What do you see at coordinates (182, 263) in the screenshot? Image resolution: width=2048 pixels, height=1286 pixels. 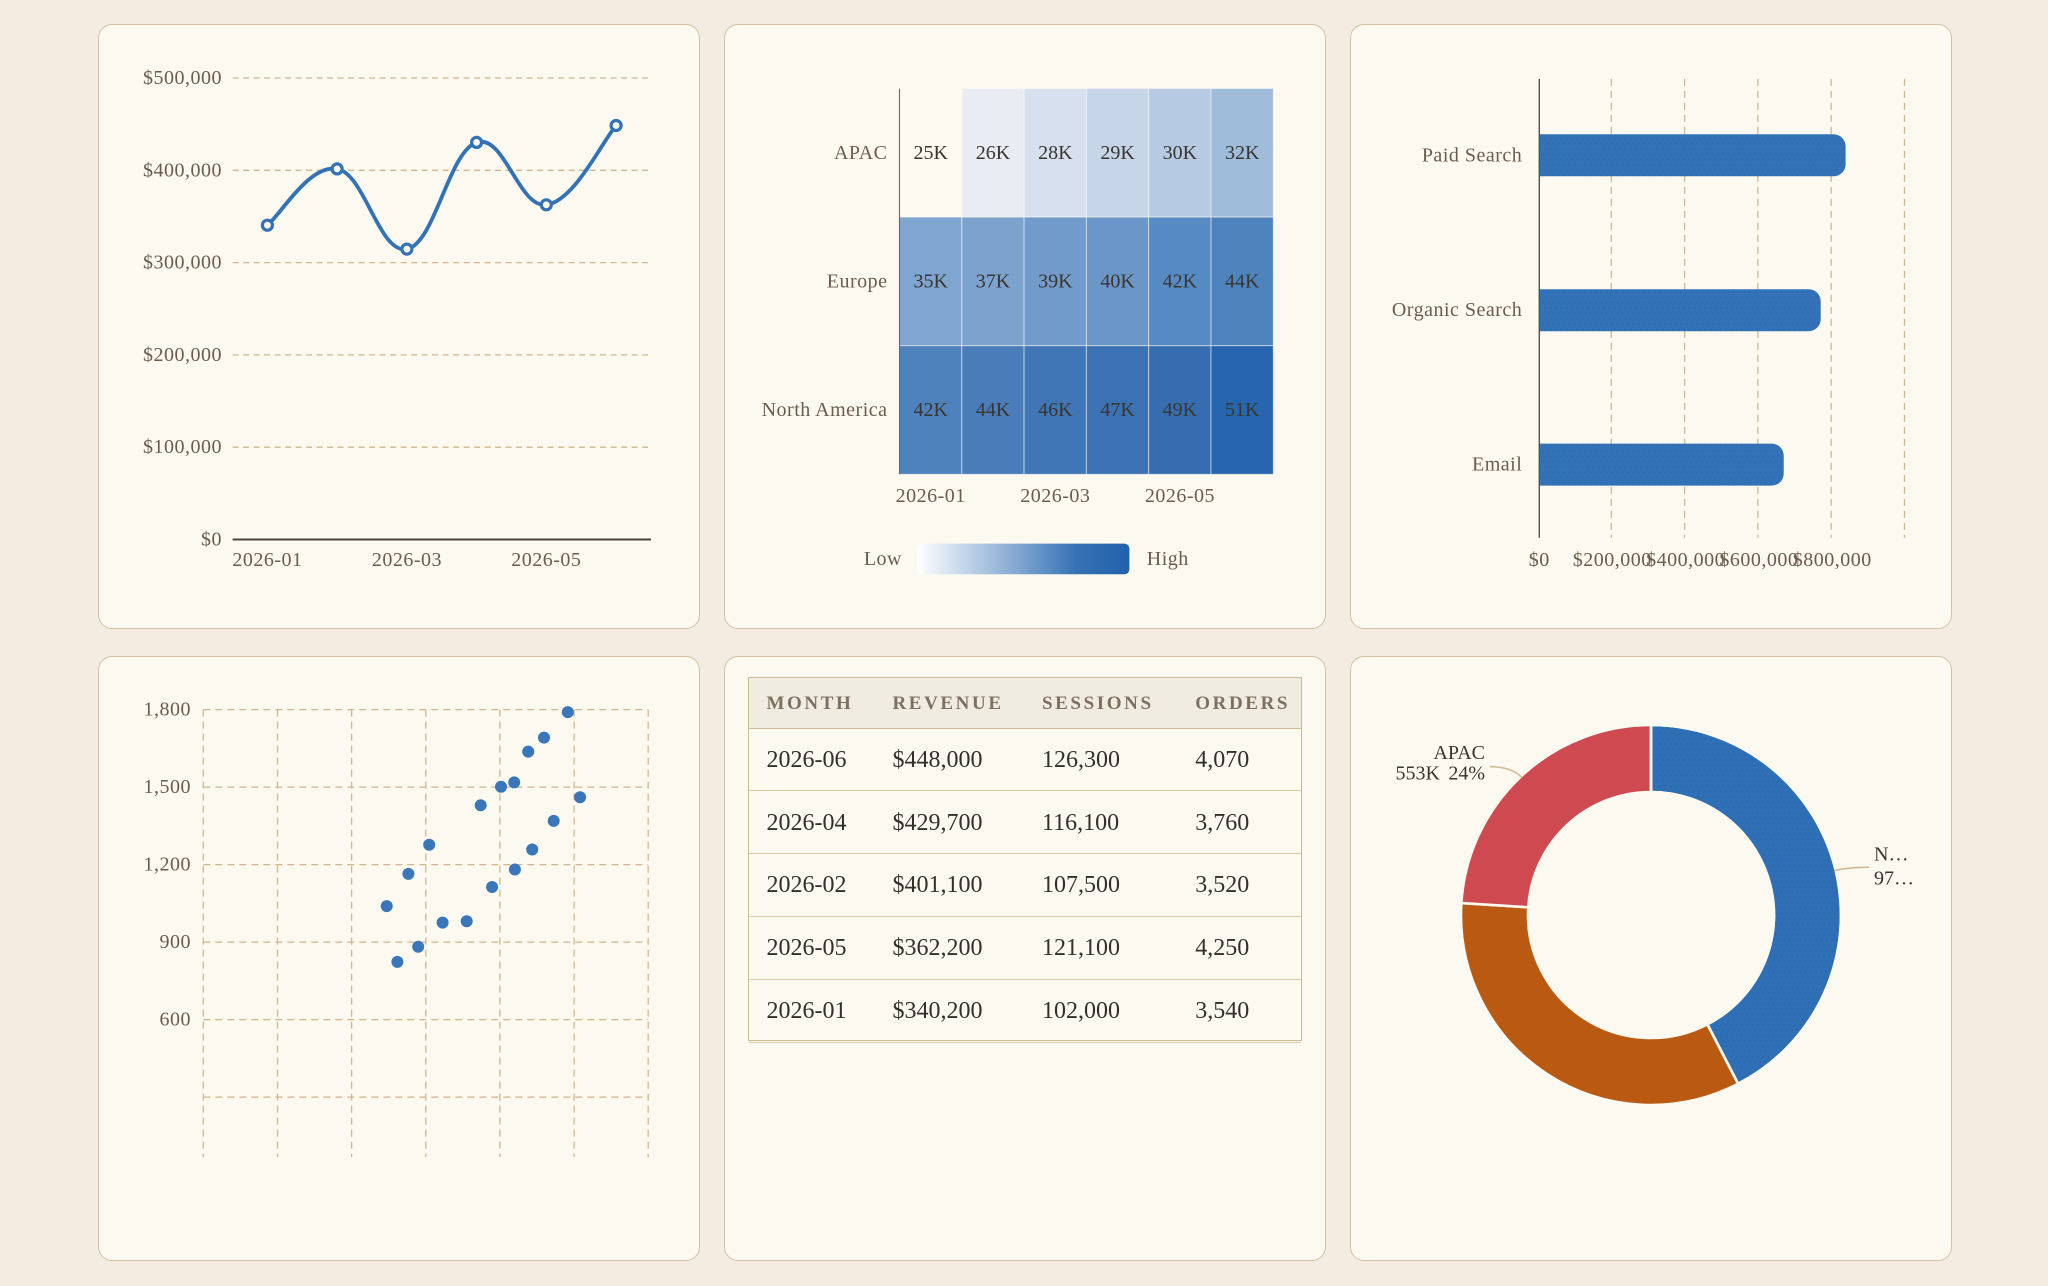 I see `svg-text: $300,000` at bounding box center [182, 263].